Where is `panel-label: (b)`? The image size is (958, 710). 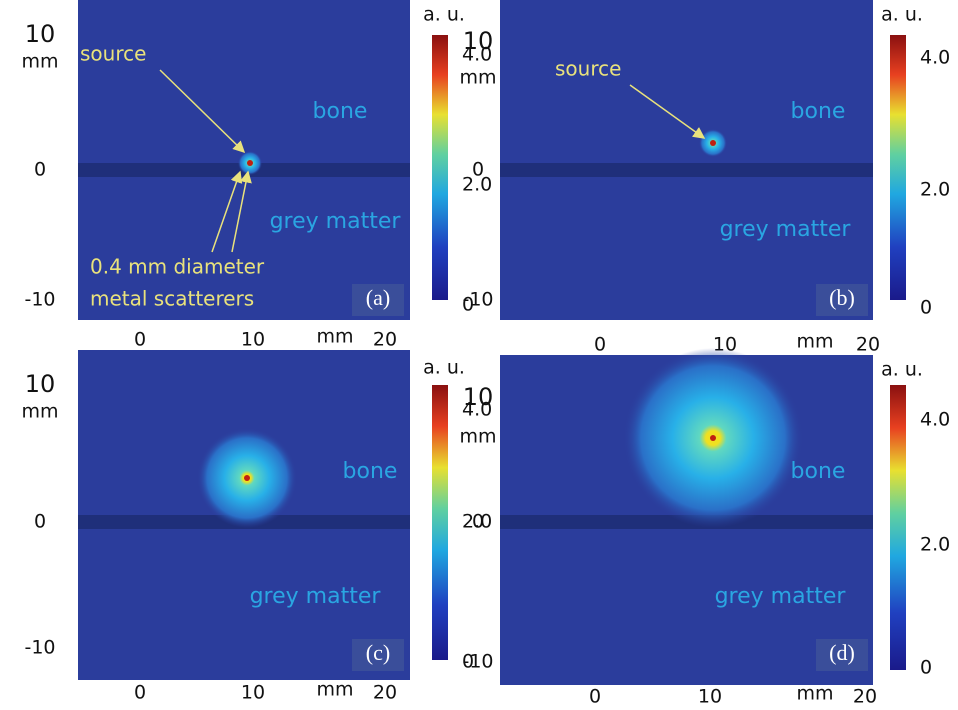 panel-label: (b) is located at coordinates (842, 297).